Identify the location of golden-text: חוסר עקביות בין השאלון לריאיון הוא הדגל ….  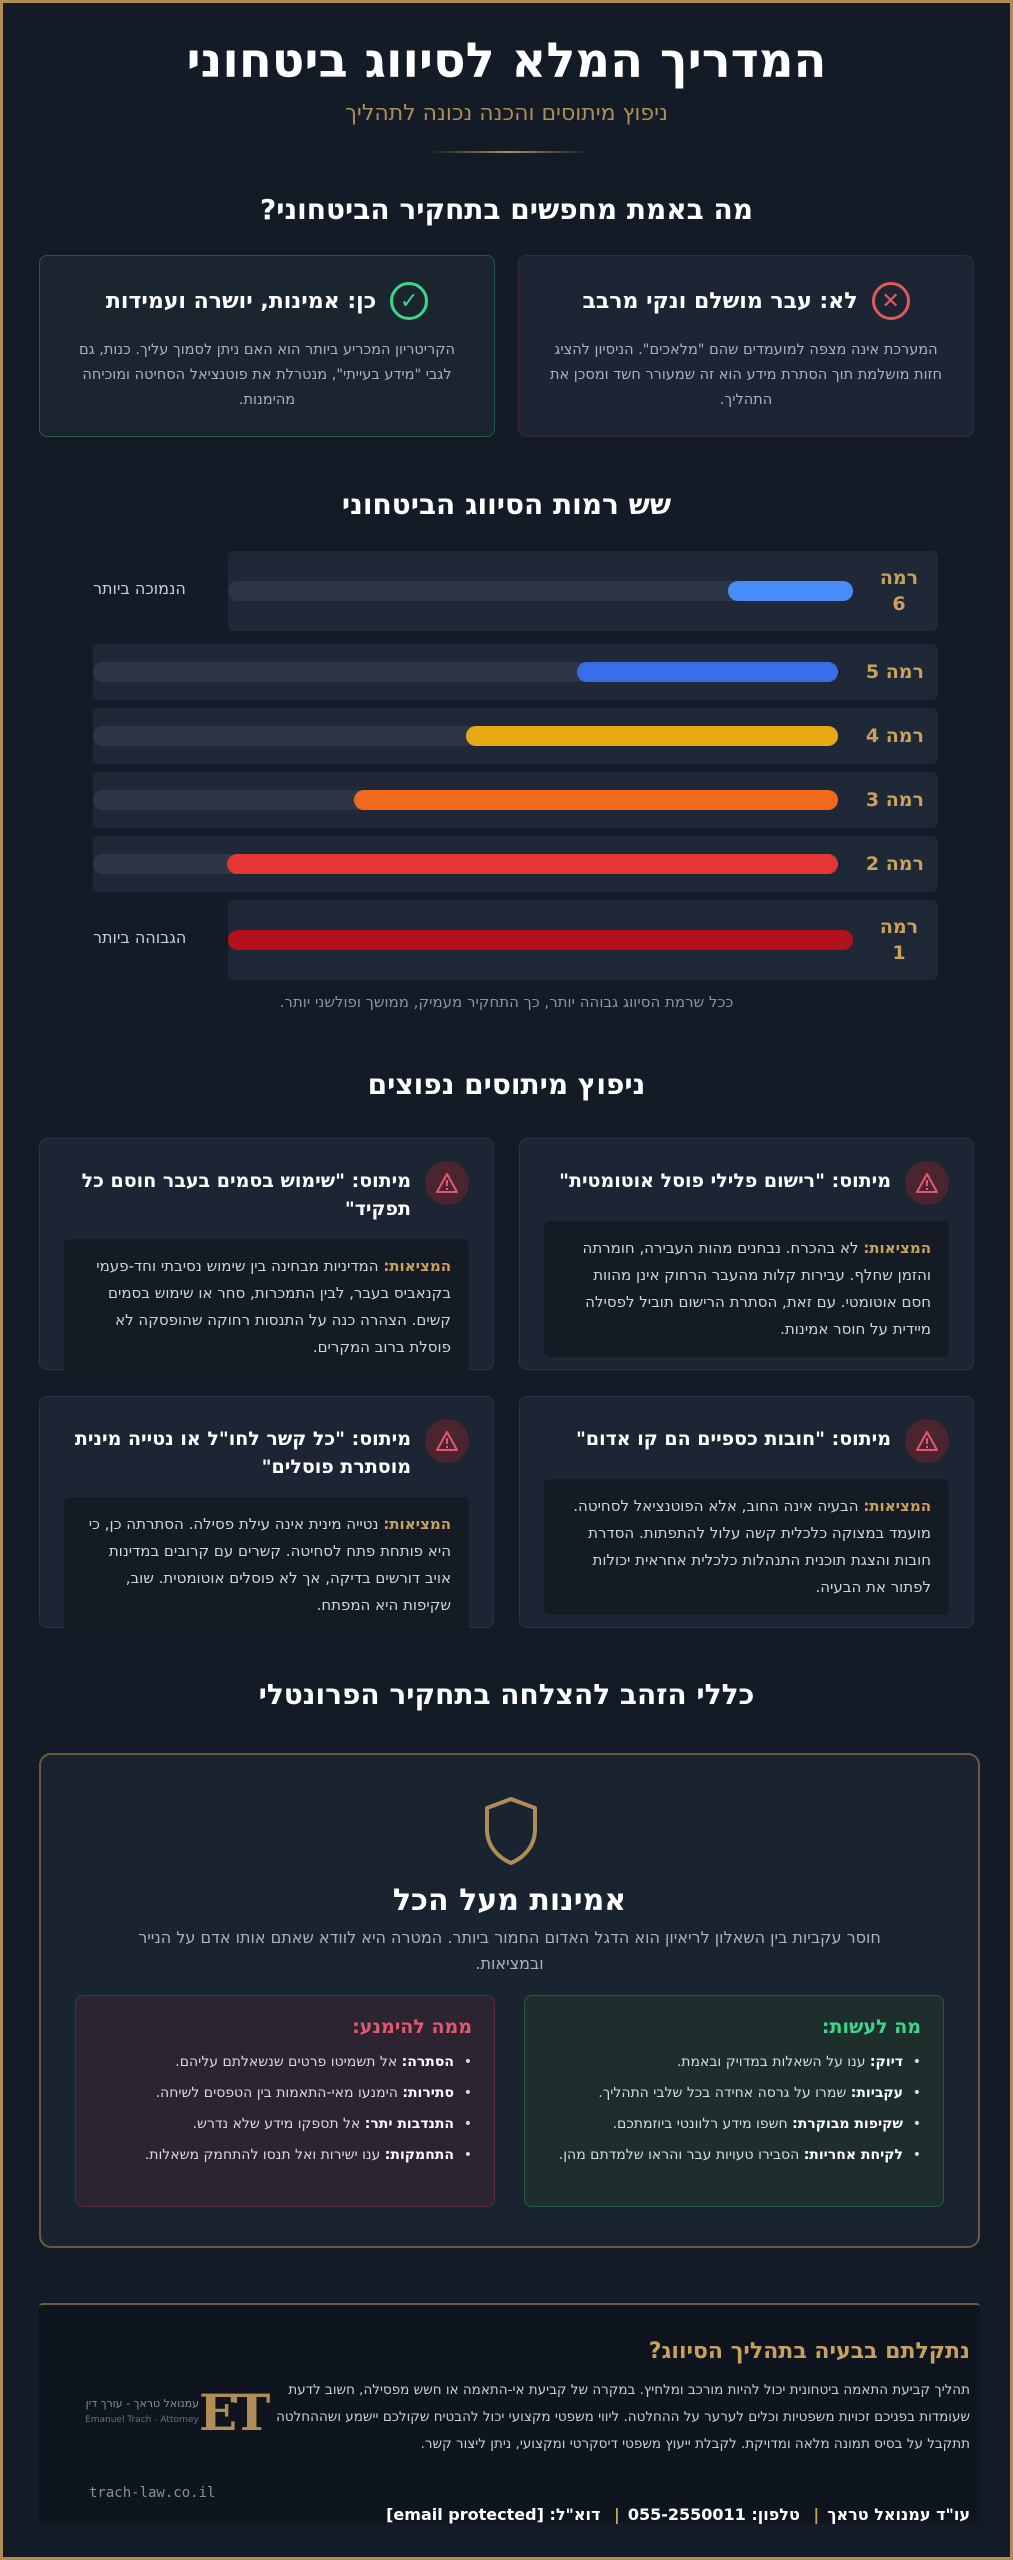
(509, 1950).